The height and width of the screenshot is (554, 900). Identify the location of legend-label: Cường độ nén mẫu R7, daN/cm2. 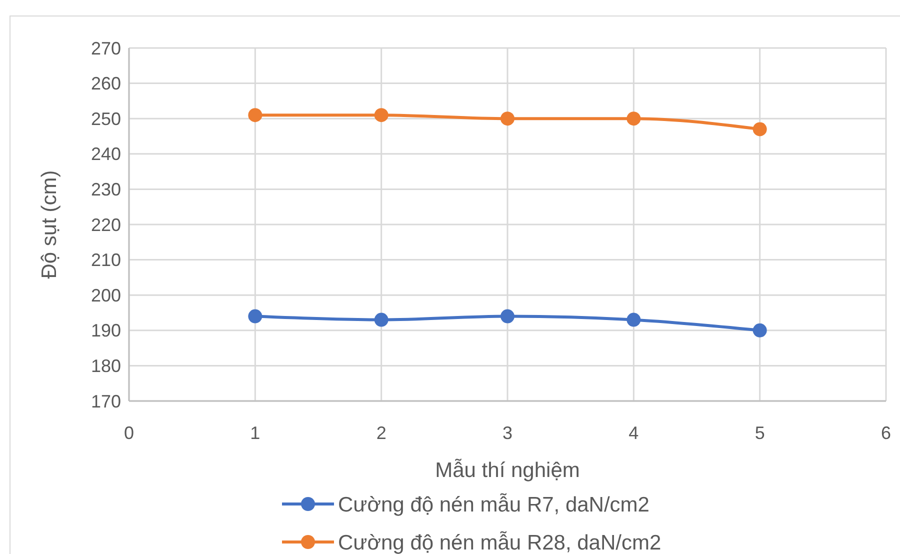
(494, 504).